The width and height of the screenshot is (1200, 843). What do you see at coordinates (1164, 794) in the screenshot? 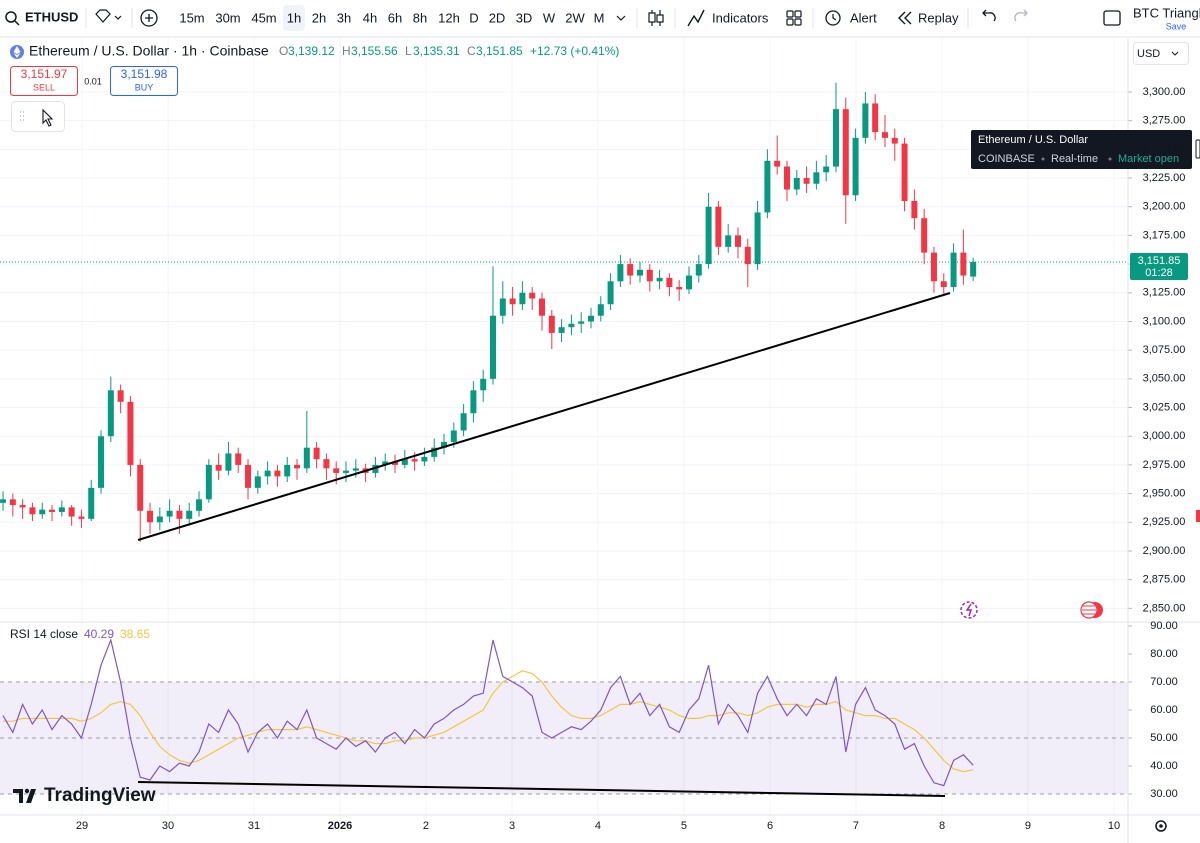
I see `y-tick-label: 30.00` at bounding box center [1164, 794].